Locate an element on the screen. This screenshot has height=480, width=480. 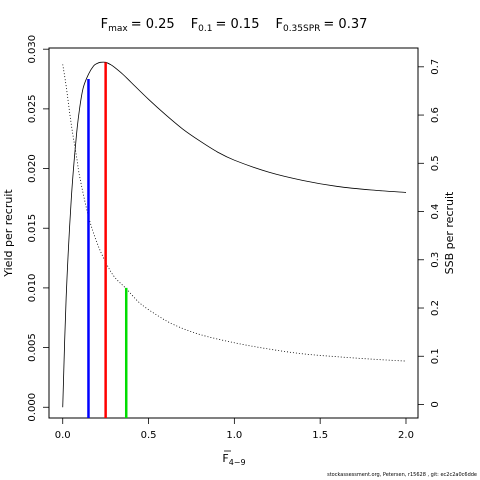
y-axis-right-label: SSB per recruit is located at coordinates (449, 232).